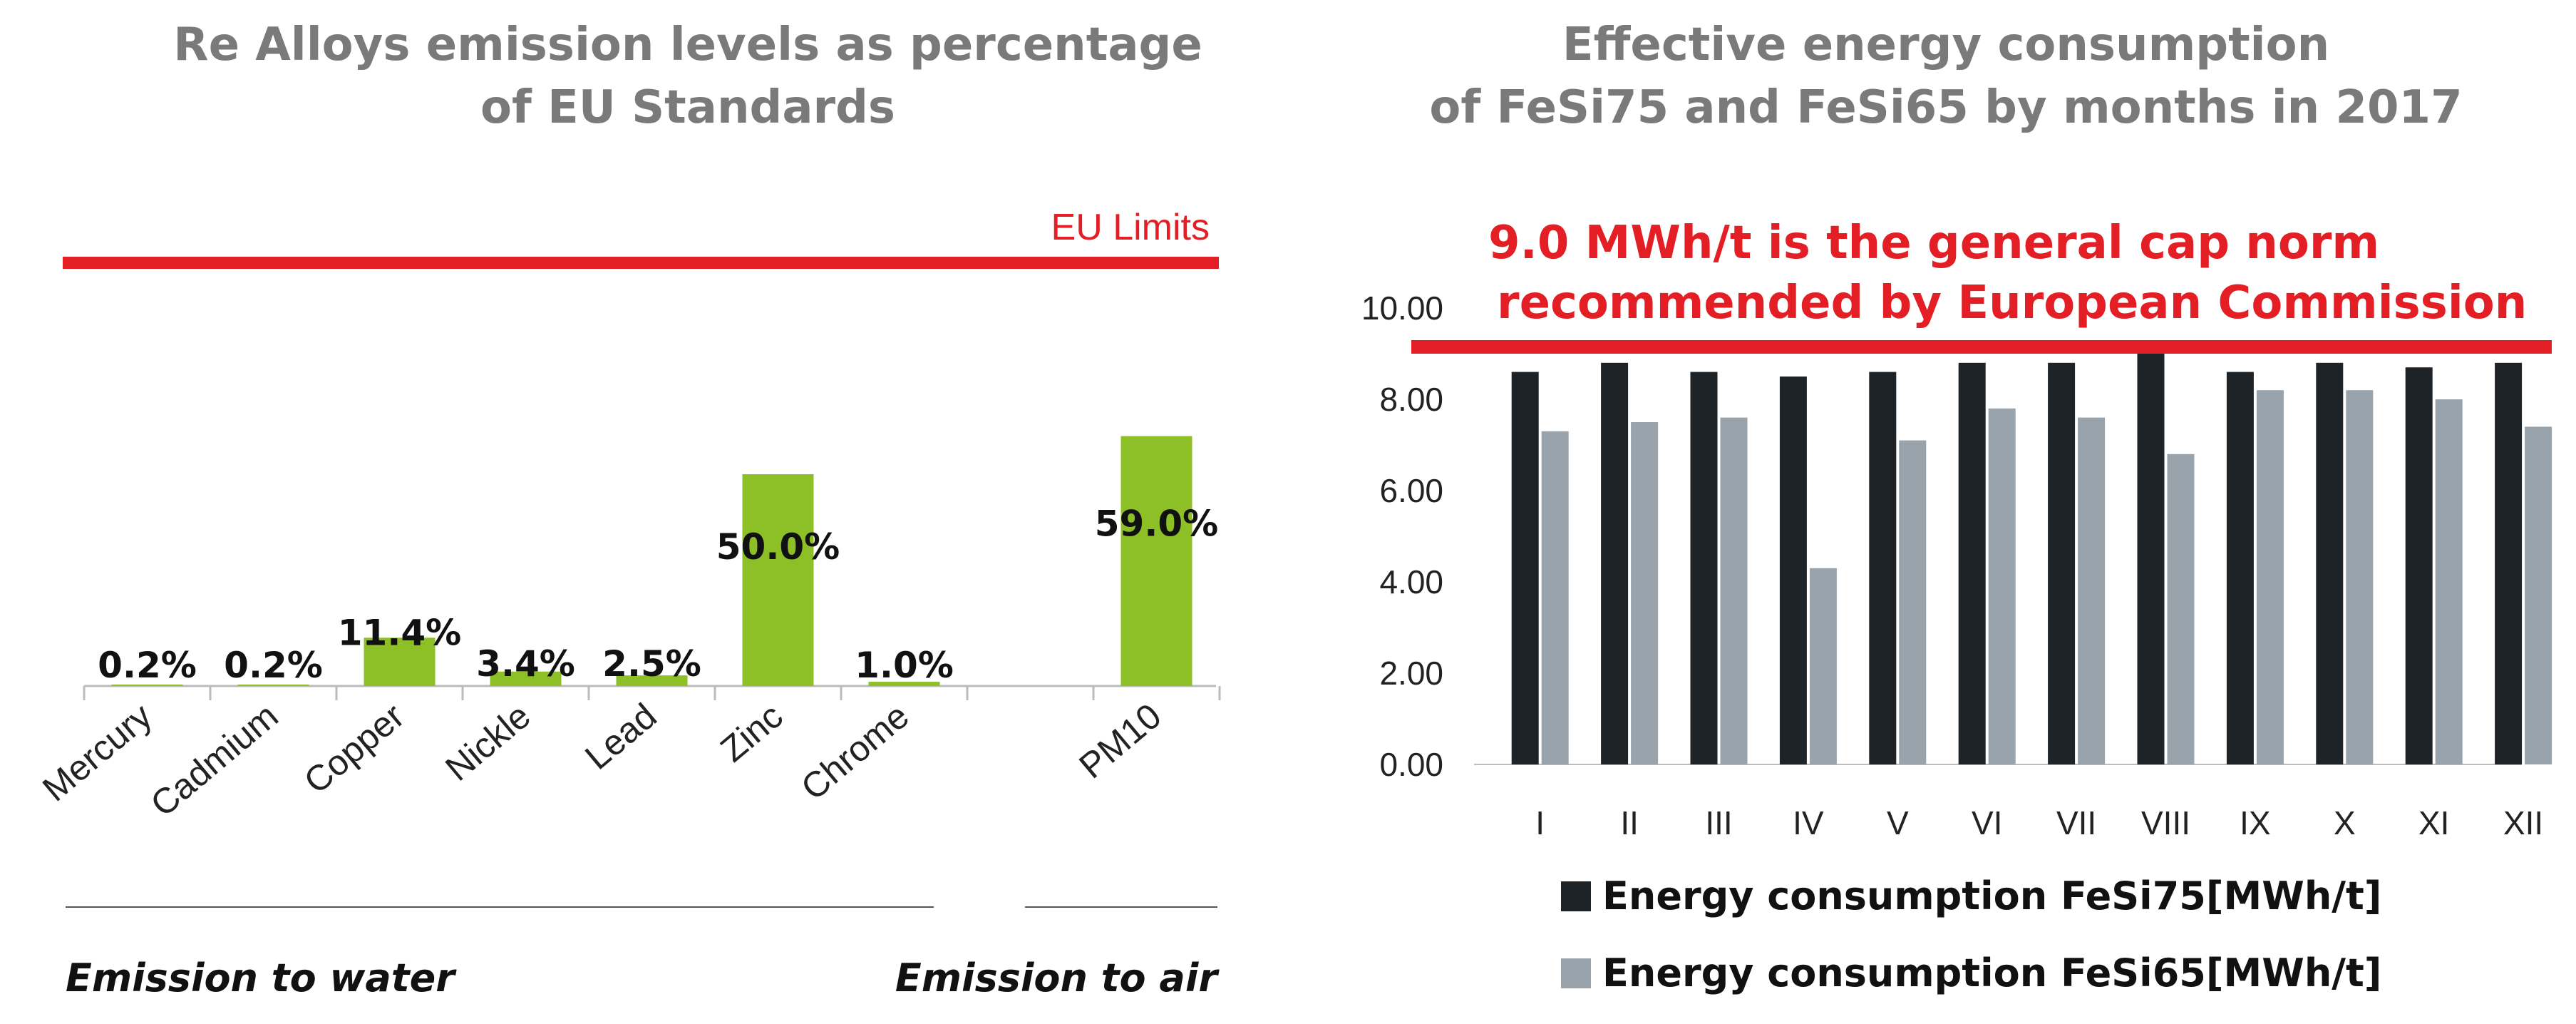 This screenshot has width=2576, height=1024. I want to click on legend-label-fesi65: Energy consumption FeSi65[MWh/t], so click(1991, 973).